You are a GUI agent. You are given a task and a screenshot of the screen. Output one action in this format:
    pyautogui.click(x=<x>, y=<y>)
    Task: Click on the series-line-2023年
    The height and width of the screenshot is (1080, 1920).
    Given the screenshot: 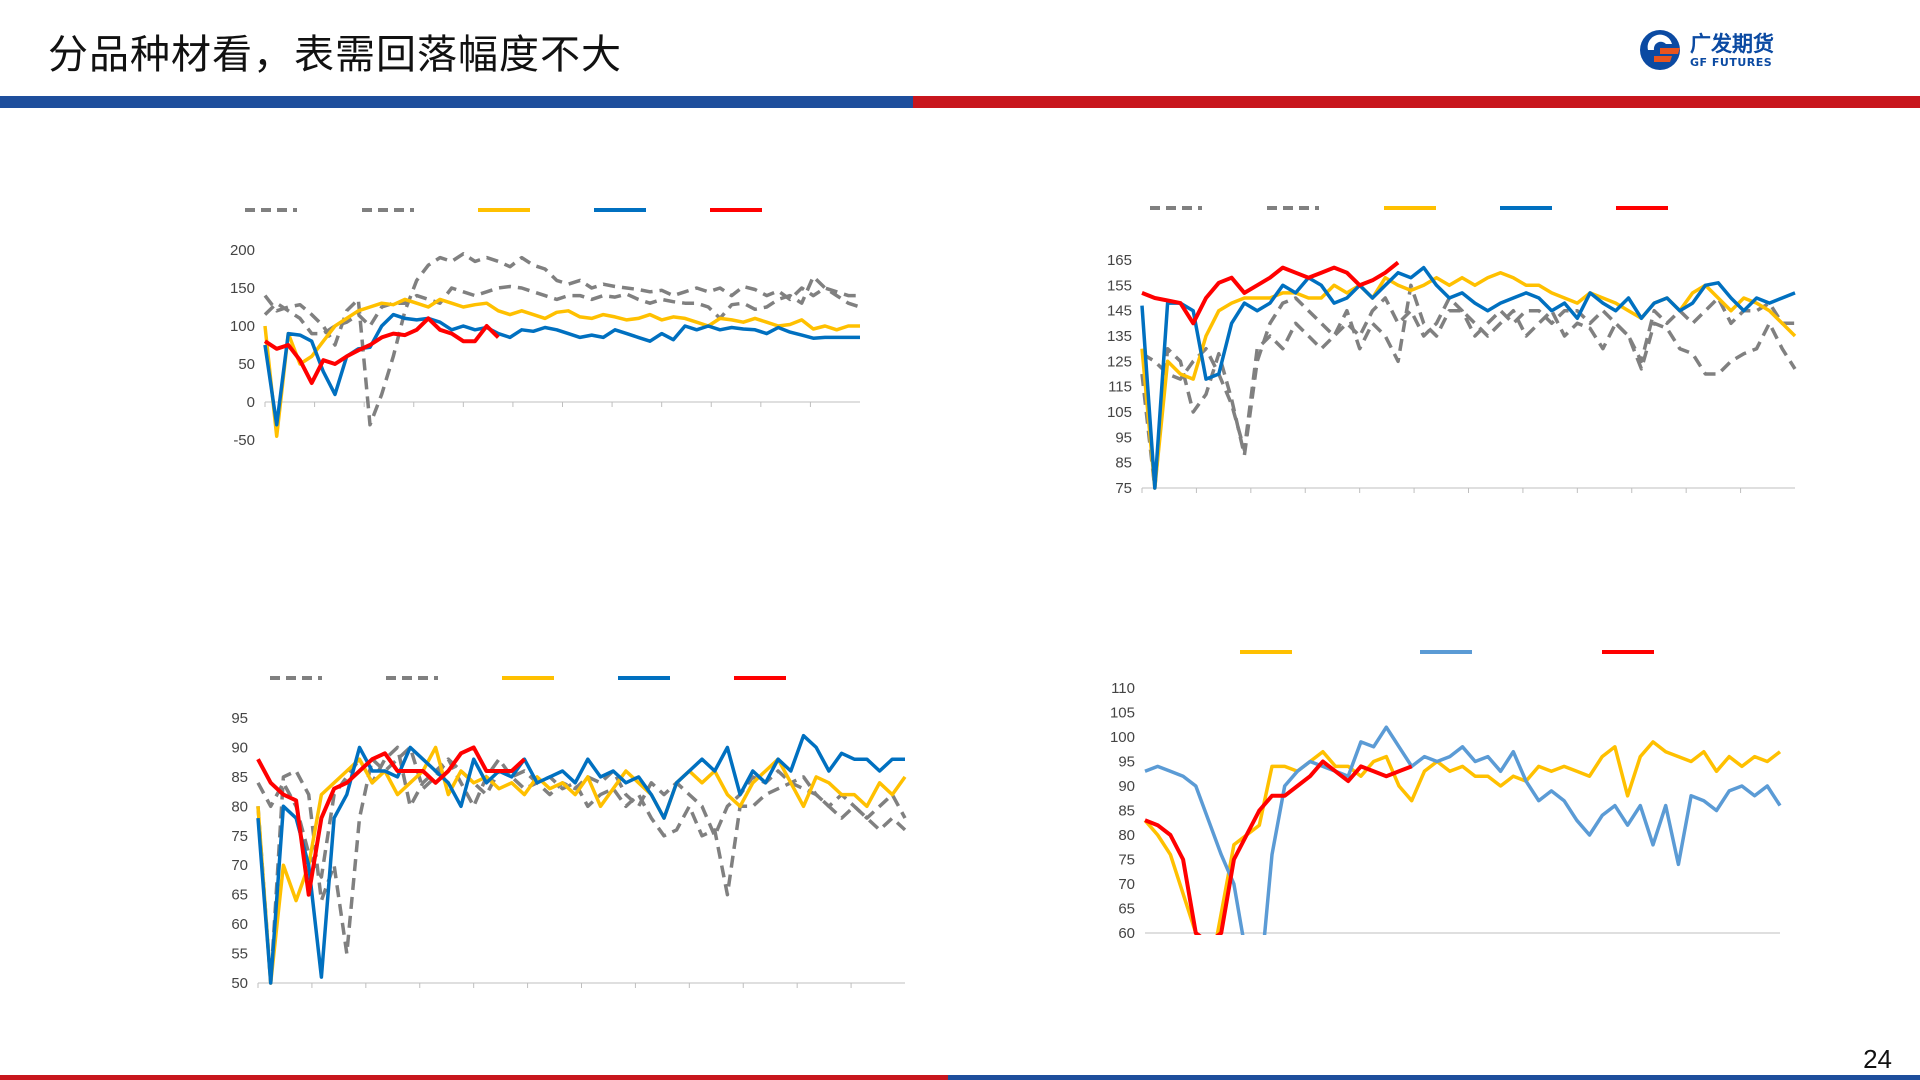 What is the action you would take?
    pyautogui.click(x=1462, y=837)
    